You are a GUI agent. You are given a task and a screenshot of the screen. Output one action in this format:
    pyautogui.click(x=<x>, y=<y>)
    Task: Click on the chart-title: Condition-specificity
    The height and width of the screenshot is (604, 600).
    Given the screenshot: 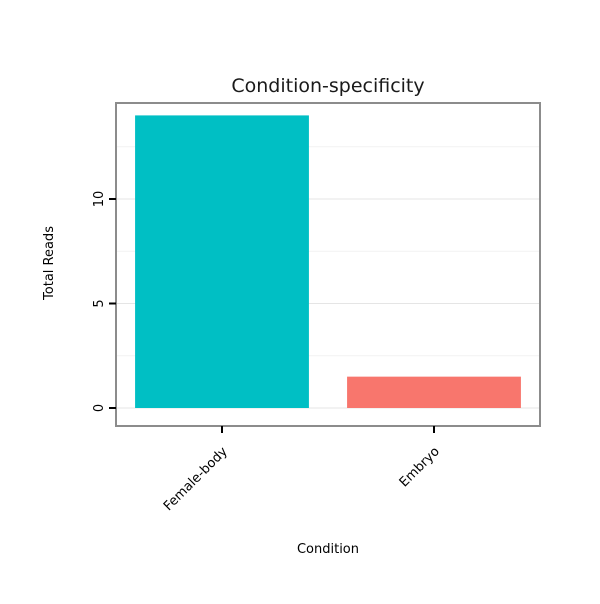 What is the action you would take?
    pyautogui.click(x=327, y=86)
    